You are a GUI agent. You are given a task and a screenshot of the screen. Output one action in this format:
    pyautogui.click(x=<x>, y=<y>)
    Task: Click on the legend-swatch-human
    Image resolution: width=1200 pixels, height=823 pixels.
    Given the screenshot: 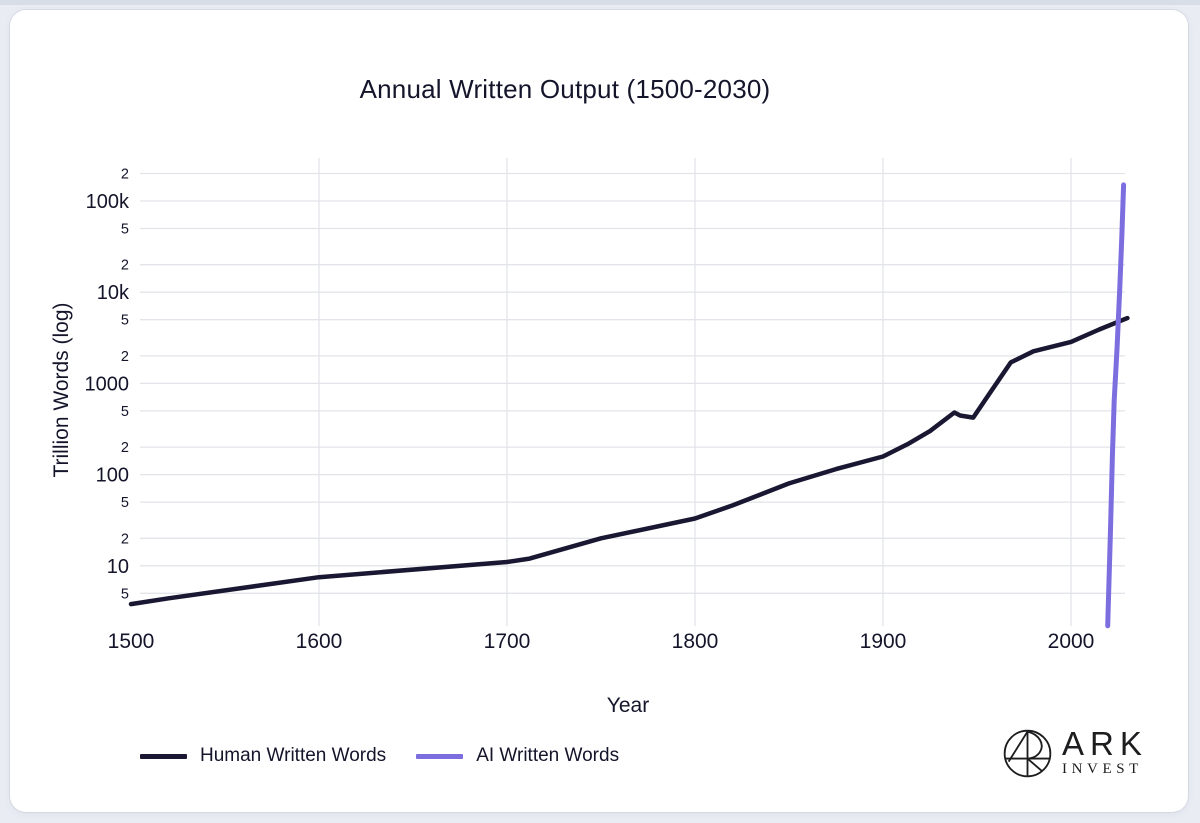 What is the action you would take?
    pyautogui.click(x=163, y=756)
    